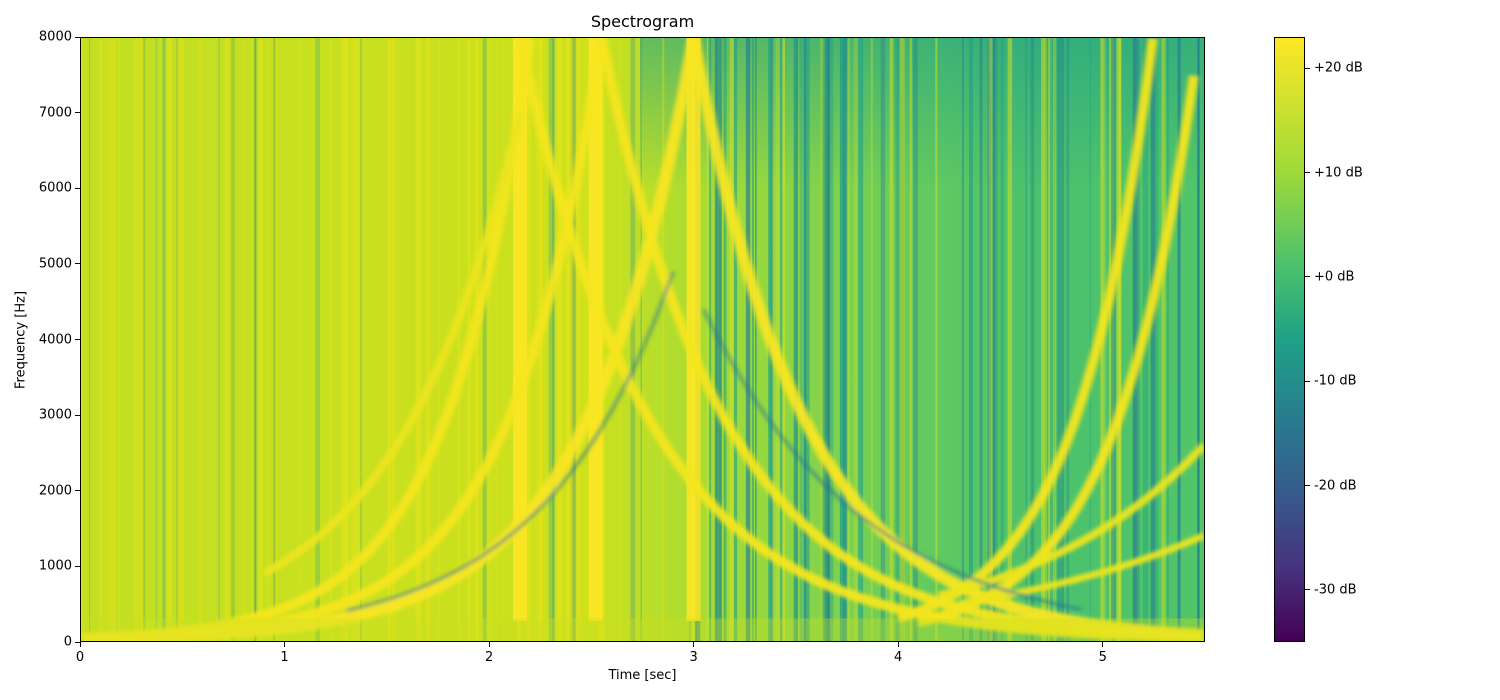  What do you see at coordinates (1335, 590) in the screenshot?
I see `colorbar-tick-label: -30 dB` at bounding box center [1335, 590].